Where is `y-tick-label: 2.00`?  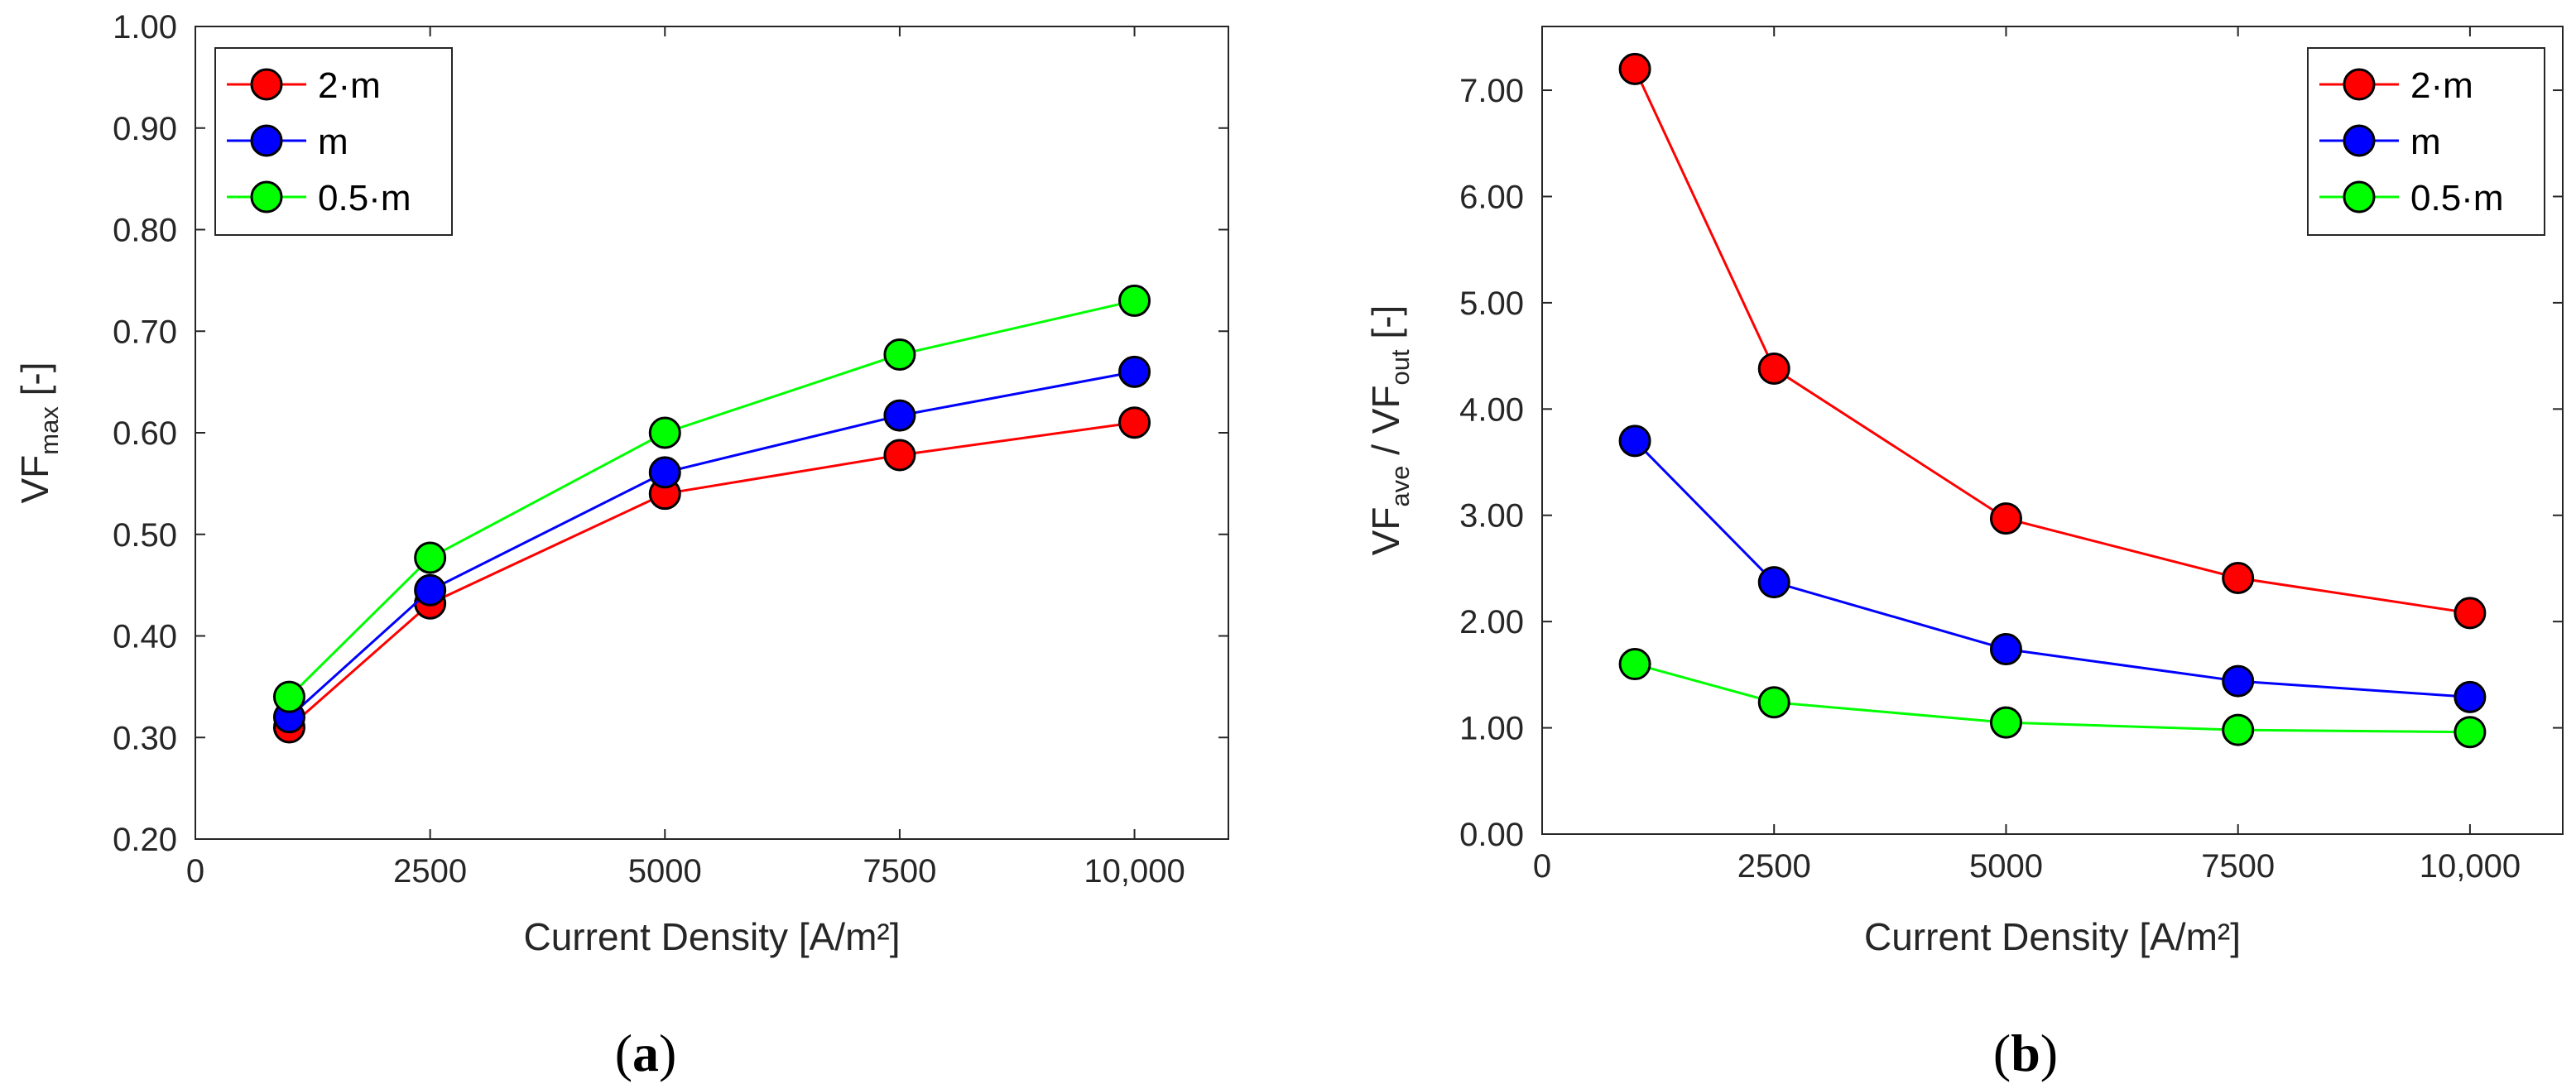
y-tick-label: 2.00 is located at coordinates (1491, 622).